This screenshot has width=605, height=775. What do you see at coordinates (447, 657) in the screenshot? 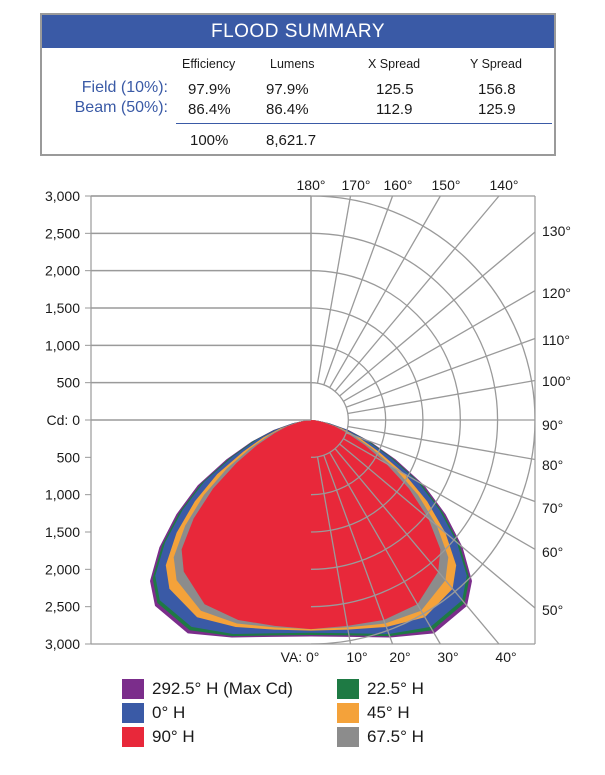
I see `angle-label-bottom: 30°` at bounding box center [447, 657].